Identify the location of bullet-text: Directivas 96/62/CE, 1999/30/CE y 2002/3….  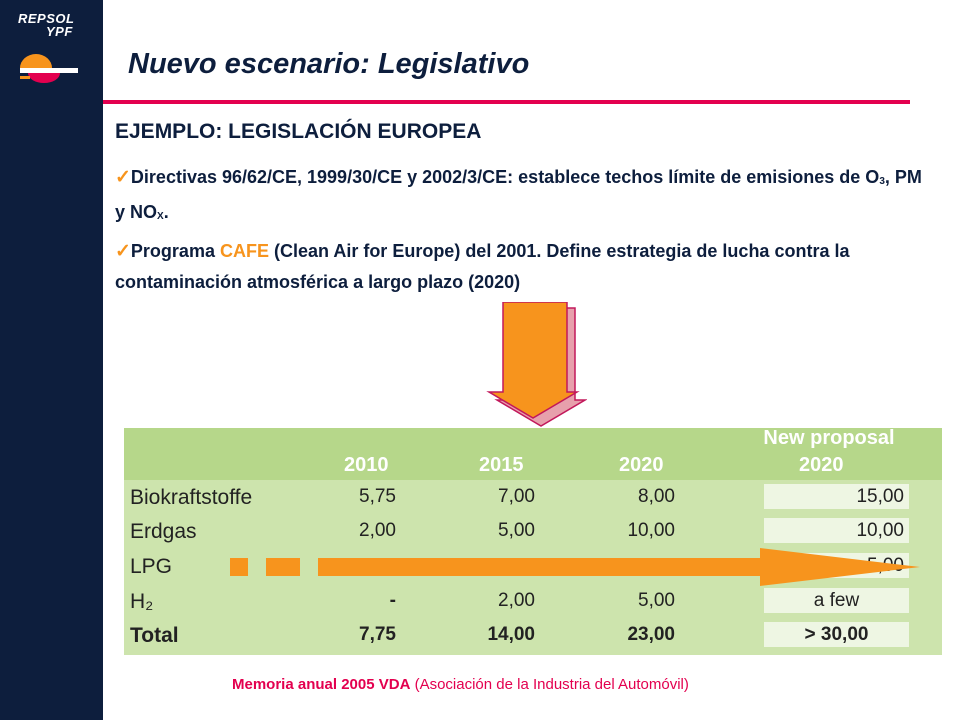
(505, 177).